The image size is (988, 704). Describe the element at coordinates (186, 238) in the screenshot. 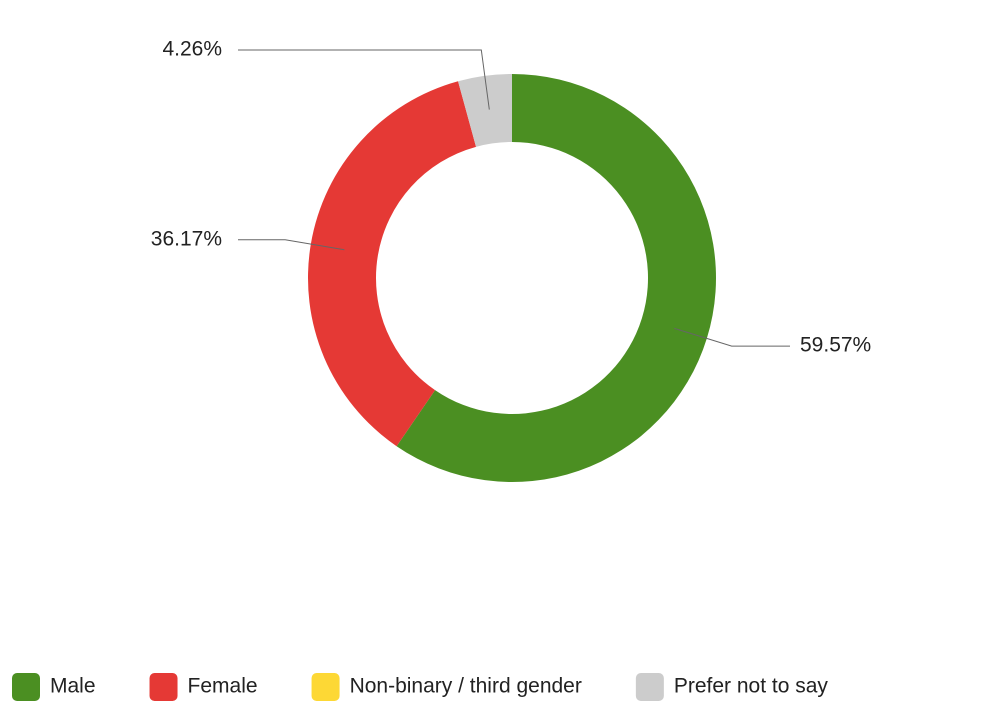

I see `data-label: 36.17%` at that location.